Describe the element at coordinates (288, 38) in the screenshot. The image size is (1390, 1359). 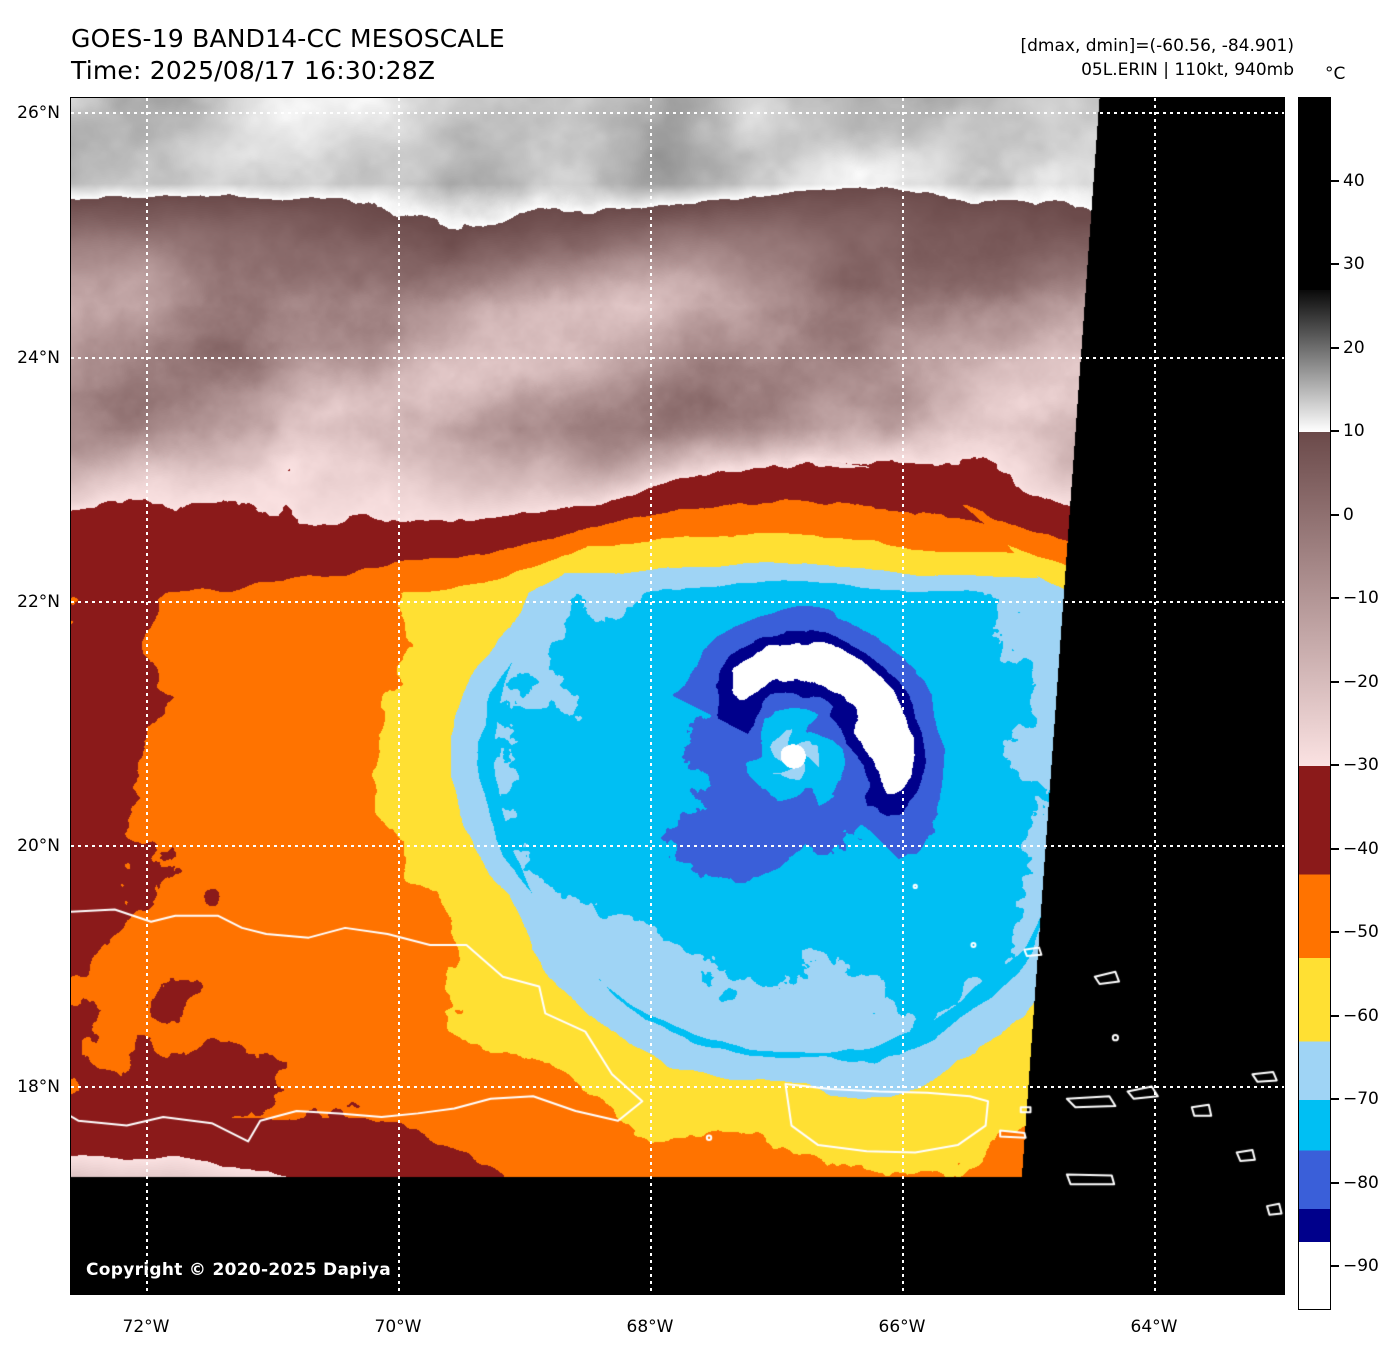
I see `page-title: GOES-19 BAND14-CC MESOSCALE` at that location.